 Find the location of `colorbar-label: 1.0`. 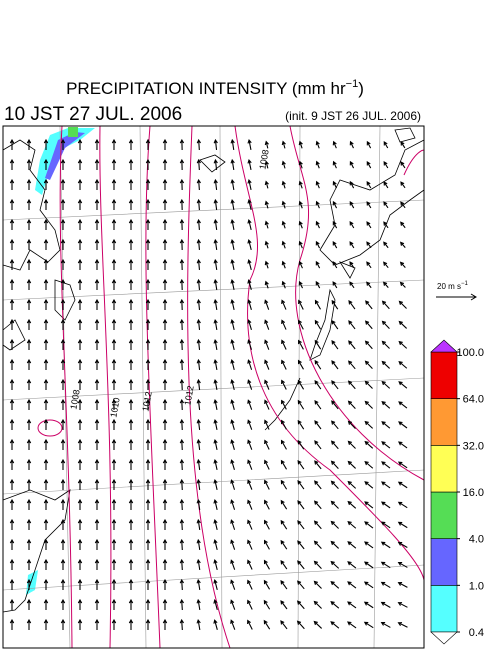

colorbar-label: 1.0 is located at coordinates (476, 586).